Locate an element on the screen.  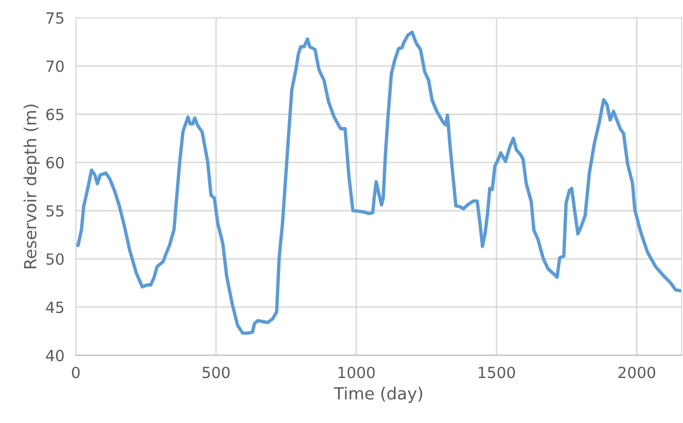
x-tick-label: 1500 is located at coordinates (496, 372).